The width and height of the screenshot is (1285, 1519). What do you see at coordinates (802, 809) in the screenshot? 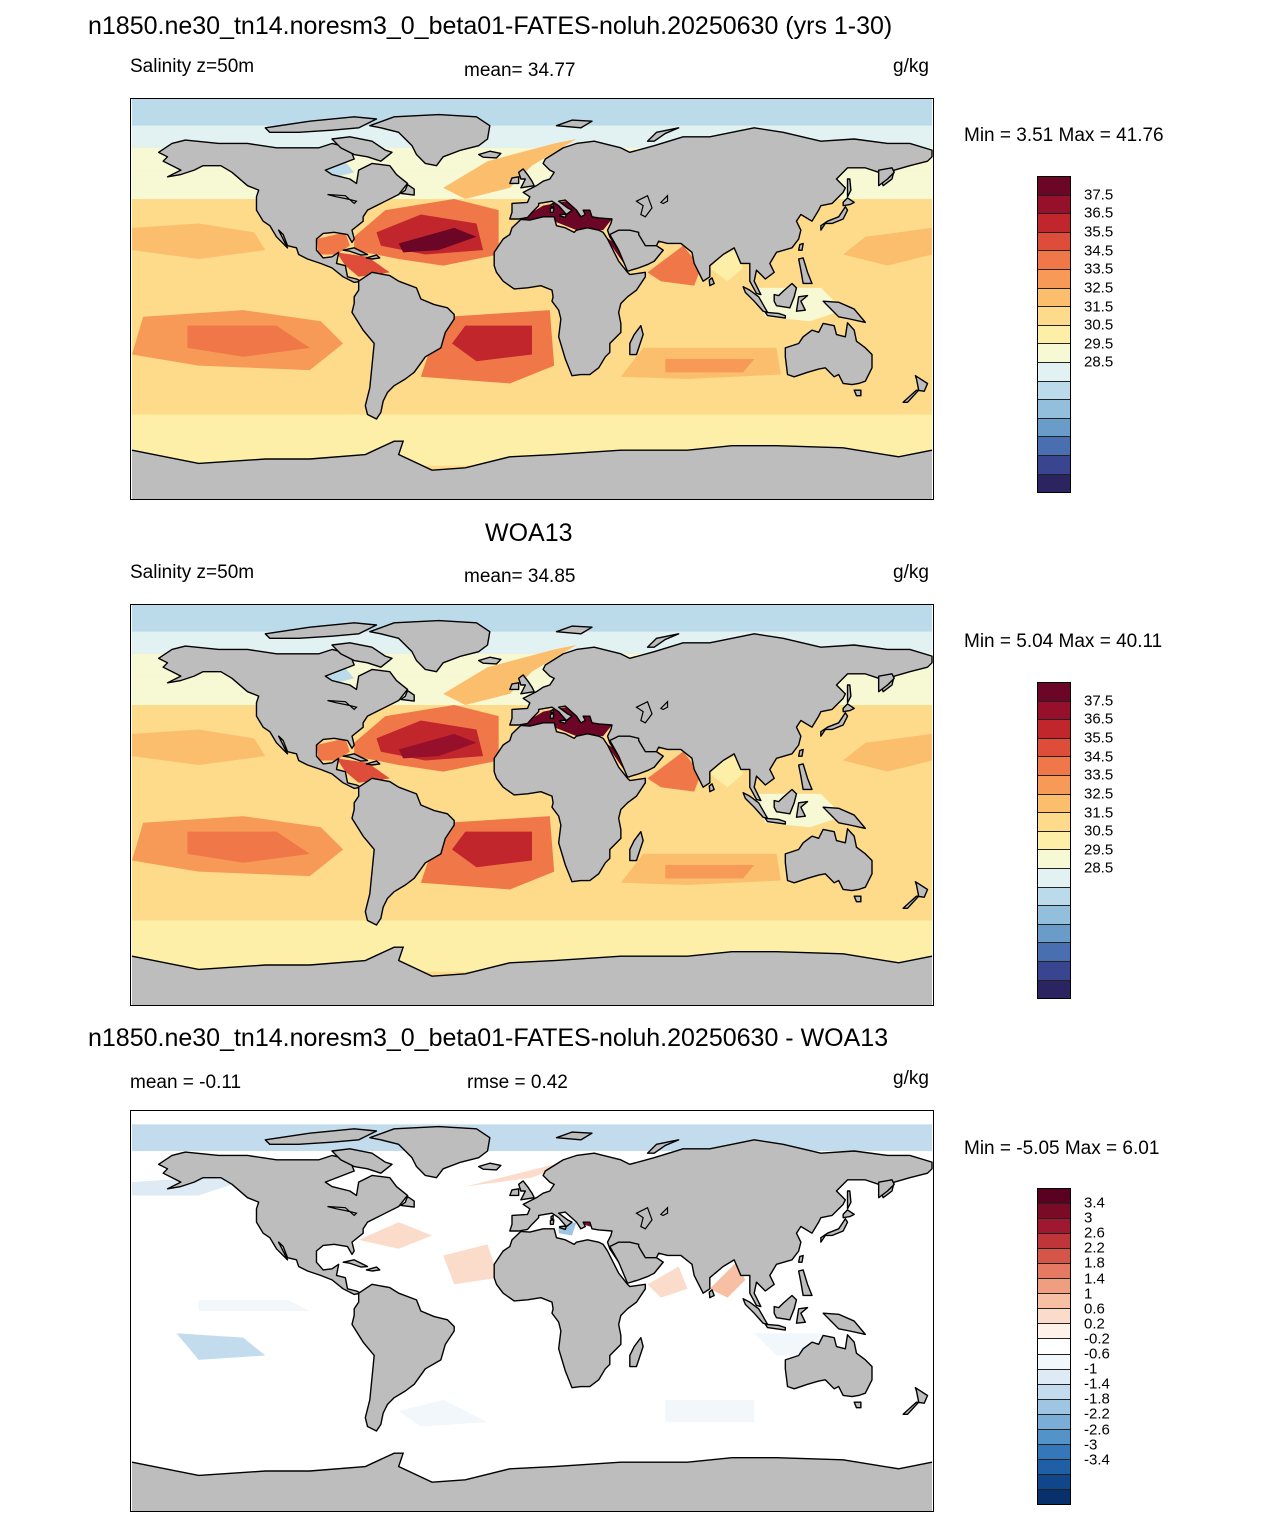
I see `land-sulawesi` at bounding box center [802, 809].